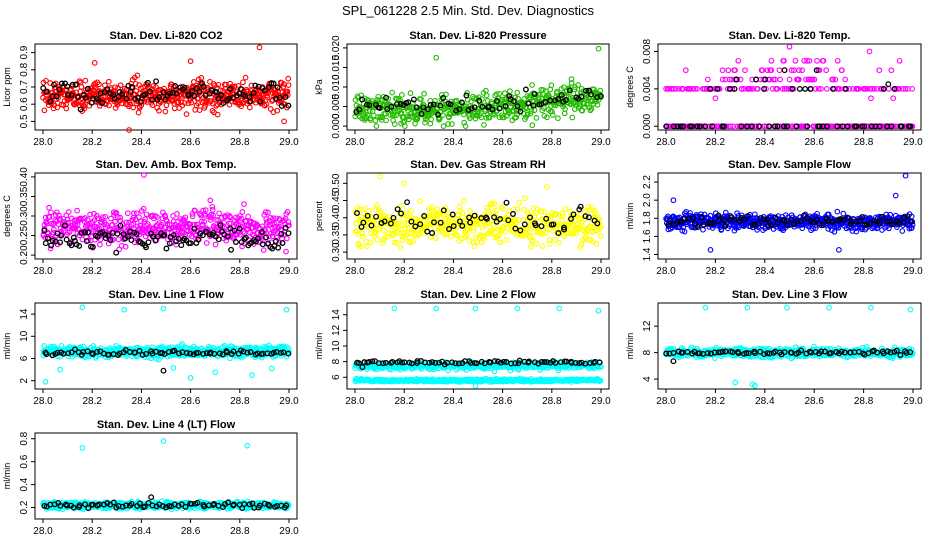 This screenshot has width=936, height=540. I want to click on x-tick-label: 28.6, so click(814, 271).